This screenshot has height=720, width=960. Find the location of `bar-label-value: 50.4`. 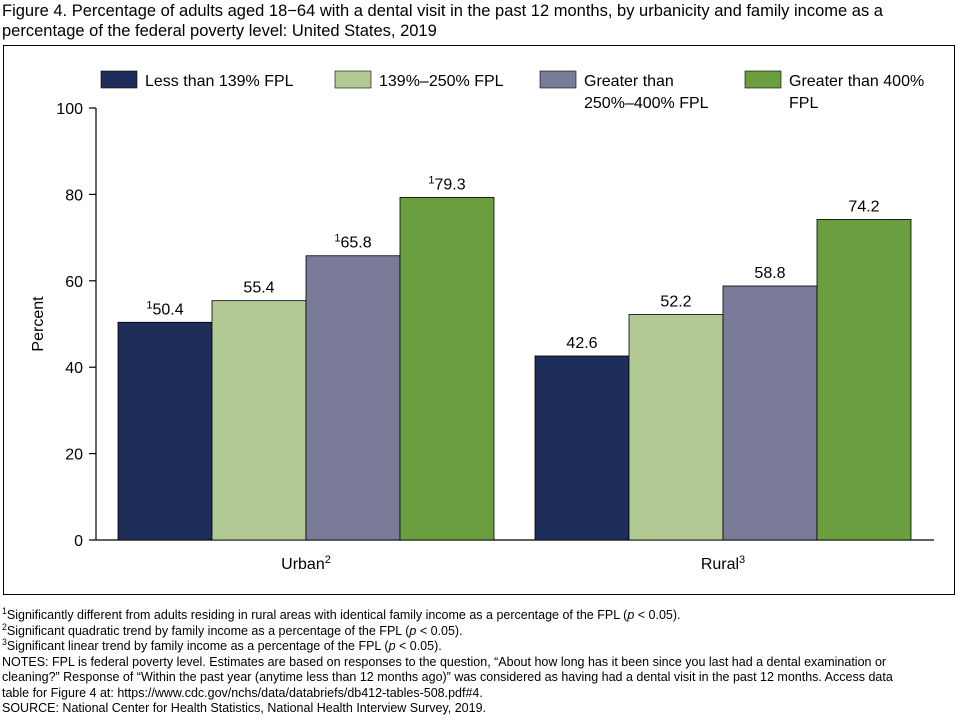

bar-label-value: 50.4 is located at coordinates (167, 309).